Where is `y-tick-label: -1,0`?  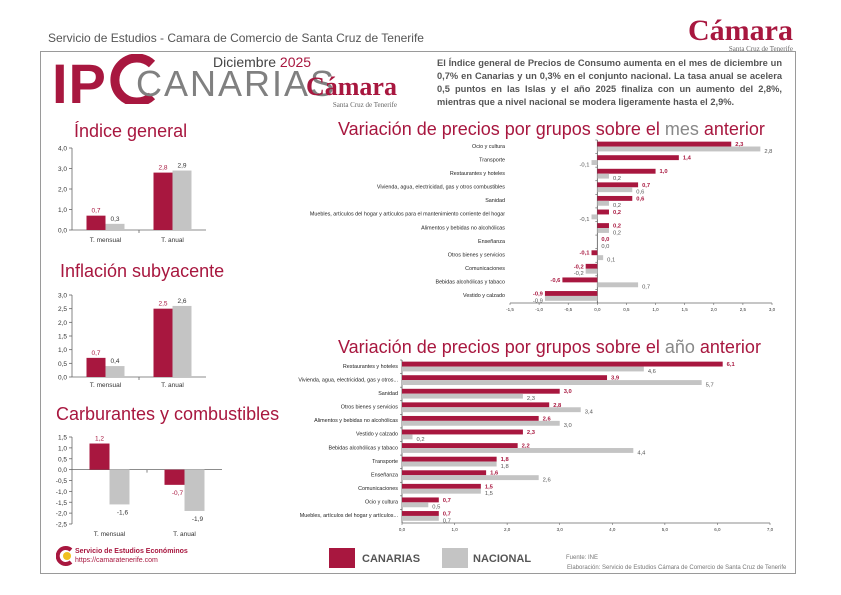 y-tick-label: -1,0 is located at coordinates (62, 492).